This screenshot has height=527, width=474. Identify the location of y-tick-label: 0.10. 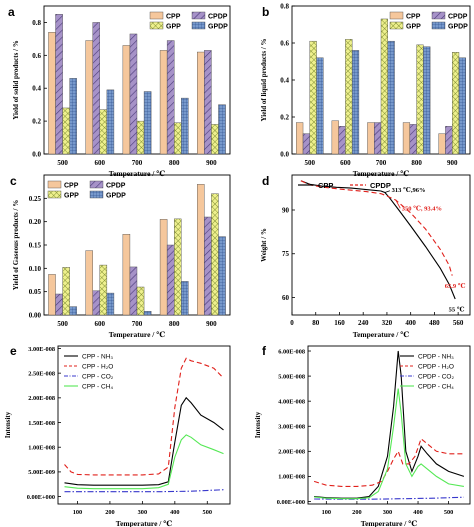
(35, 269).